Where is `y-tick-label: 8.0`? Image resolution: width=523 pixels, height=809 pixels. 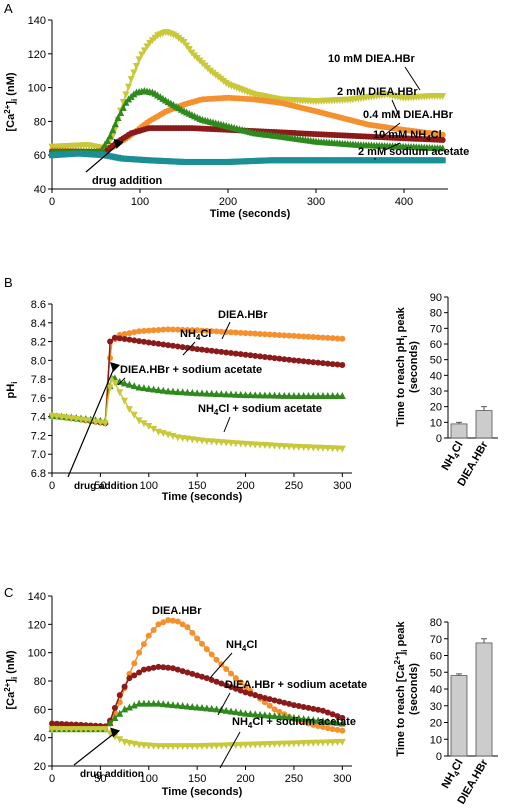 y-tick-label: 8.0 is located at coordinates (38, 361).